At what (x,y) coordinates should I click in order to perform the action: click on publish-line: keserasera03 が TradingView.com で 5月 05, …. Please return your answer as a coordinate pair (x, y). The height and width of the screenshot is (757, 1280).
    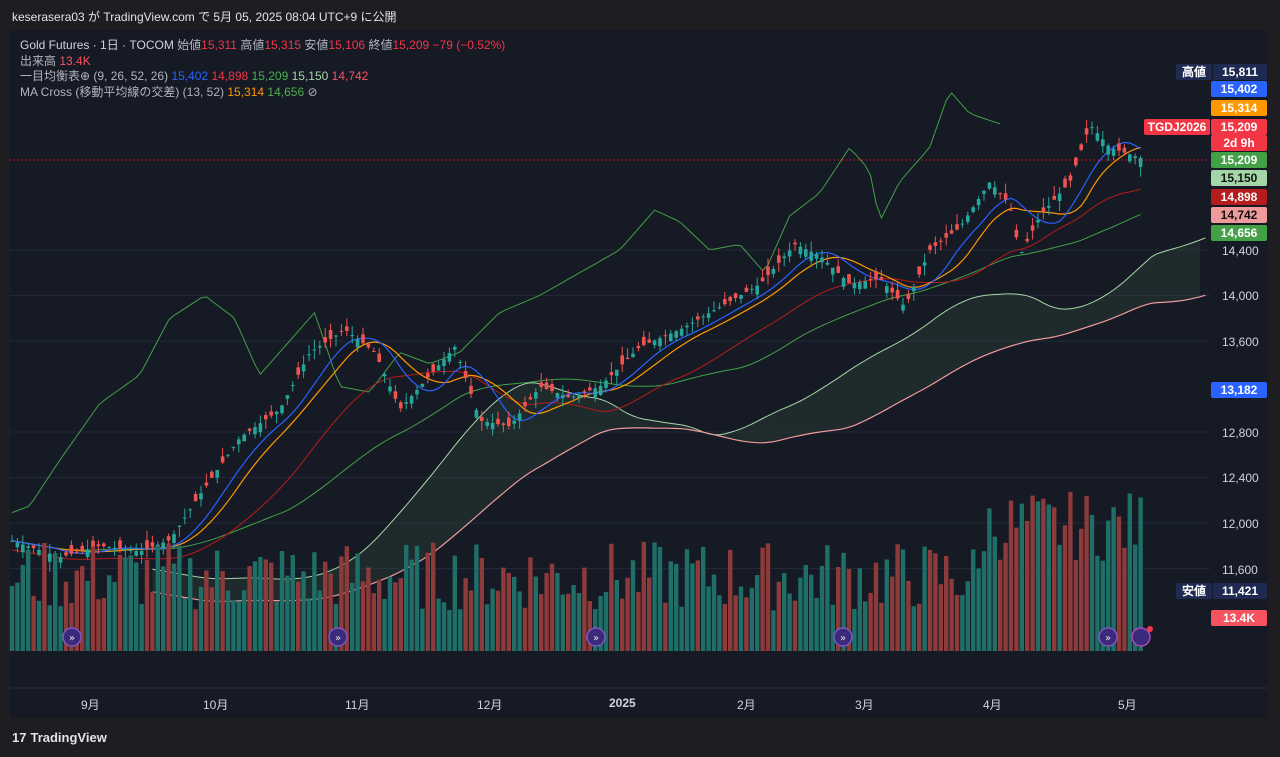
    Looking at the image, I should click on (204, 17).